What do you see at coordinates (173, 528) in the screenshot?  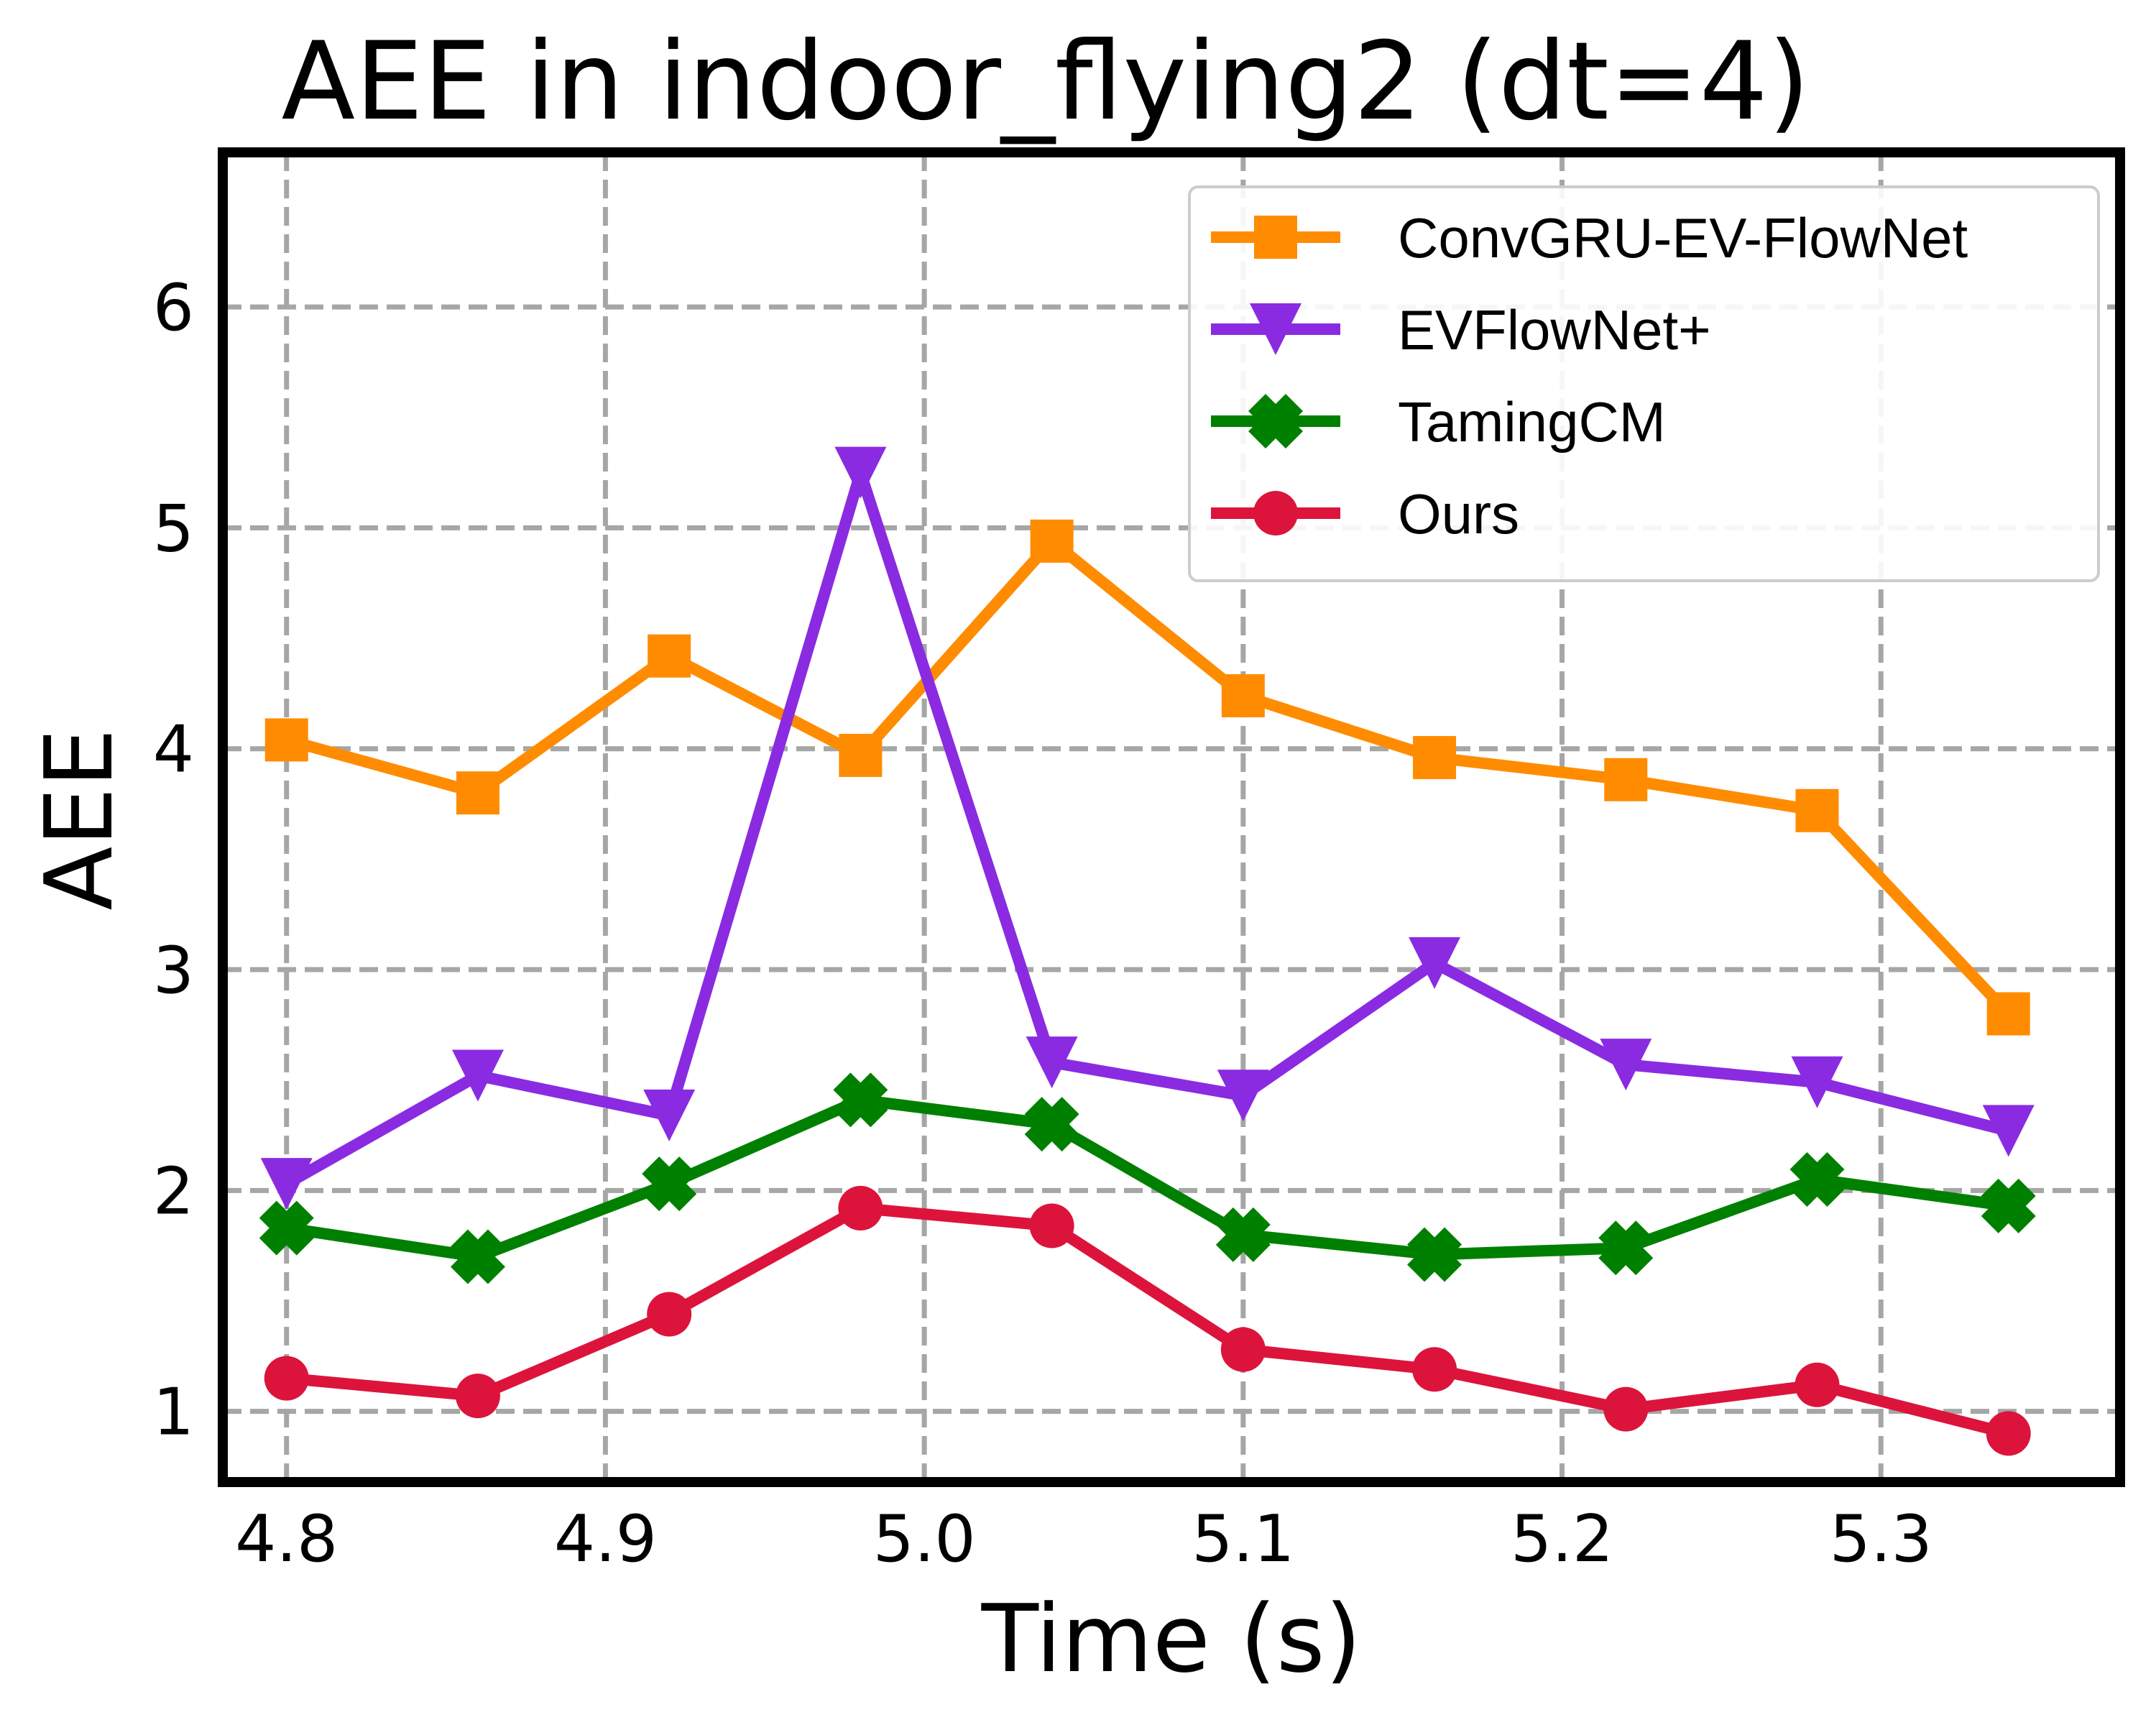 I see `y-tick-label: 5` at bounding box center [173, 528].